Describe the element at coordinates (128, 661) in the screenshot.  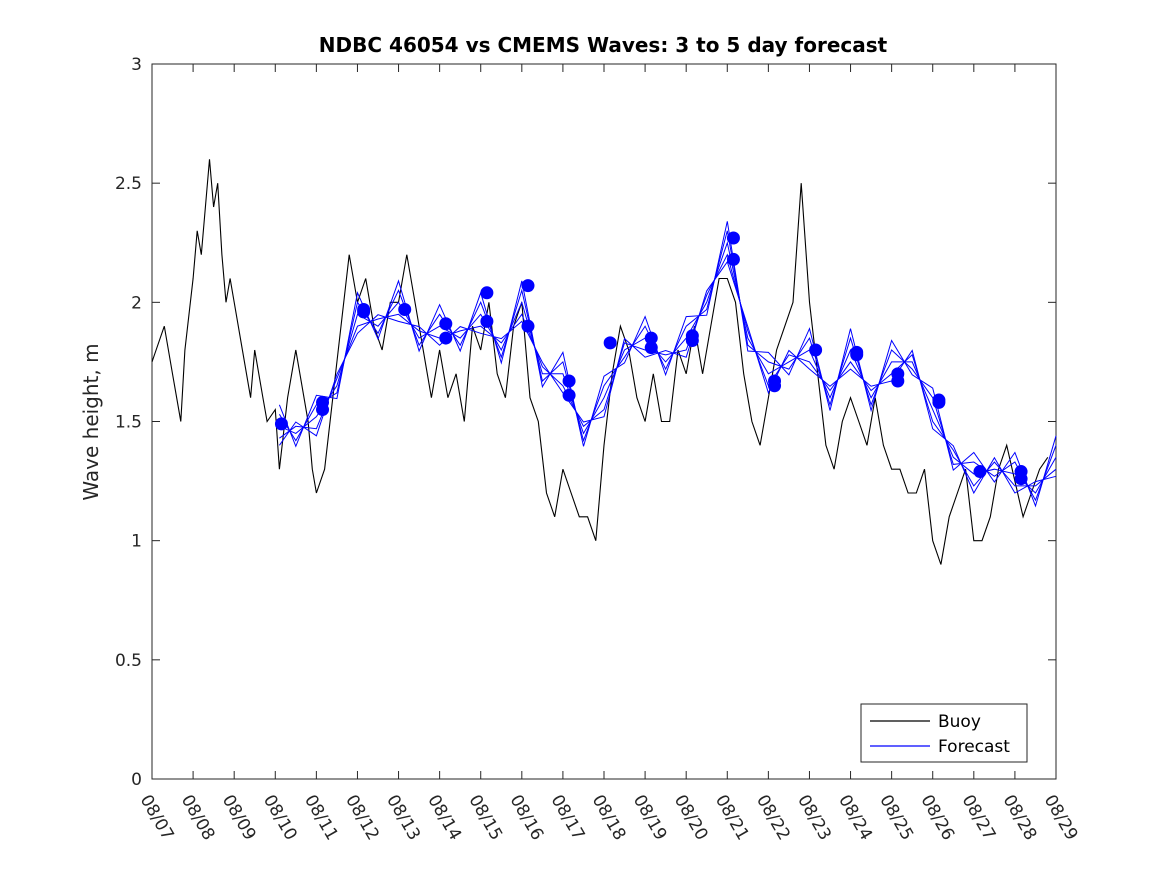
I see `y-tick-label: 0.5` at that location.